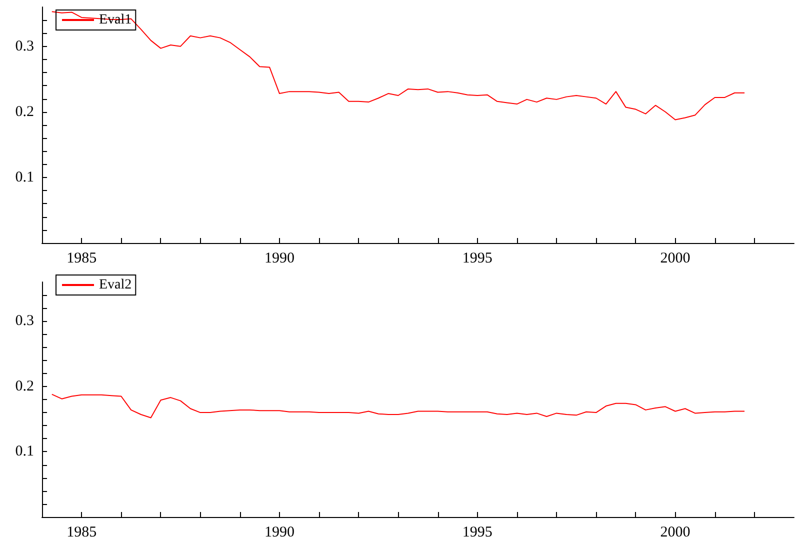 The width and height of the screenshot is (796, 540). What do you see at coordinates (398, 406) in the screenshot?
I see `line-series` at bounding box center [398, 406].